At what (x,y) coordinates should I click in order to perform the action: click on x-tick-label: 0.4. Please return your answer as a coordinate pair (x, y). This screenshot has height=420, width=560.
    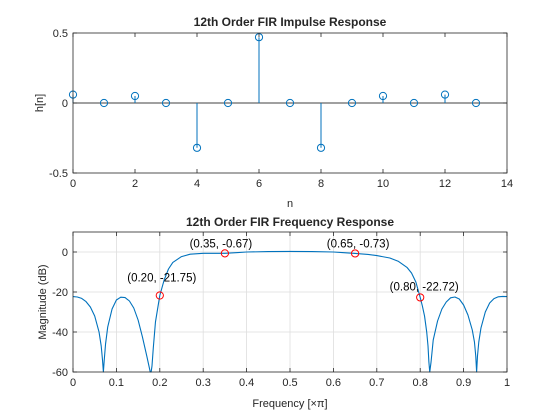
    Looking at the image, I should click on (246, 383).